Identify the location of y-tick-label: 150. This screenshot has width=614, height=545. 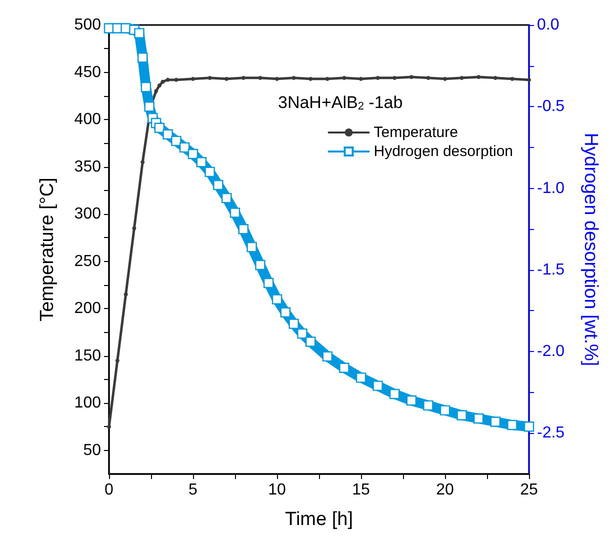
(88, 355).